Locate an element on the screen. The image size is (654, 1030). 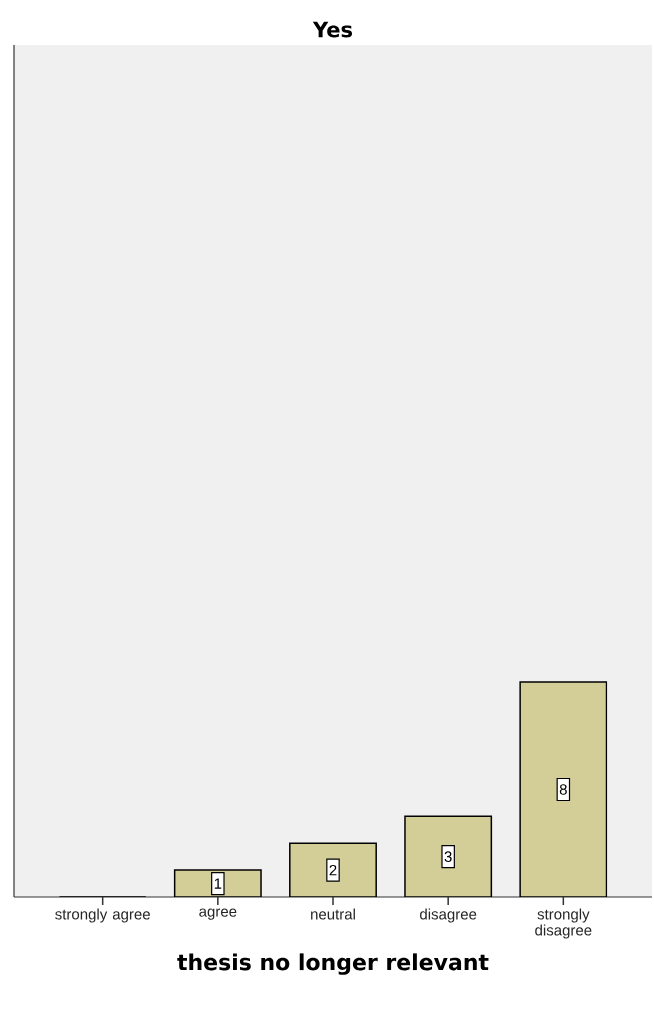
data-label: 2 is located at coordinates (333, 870).